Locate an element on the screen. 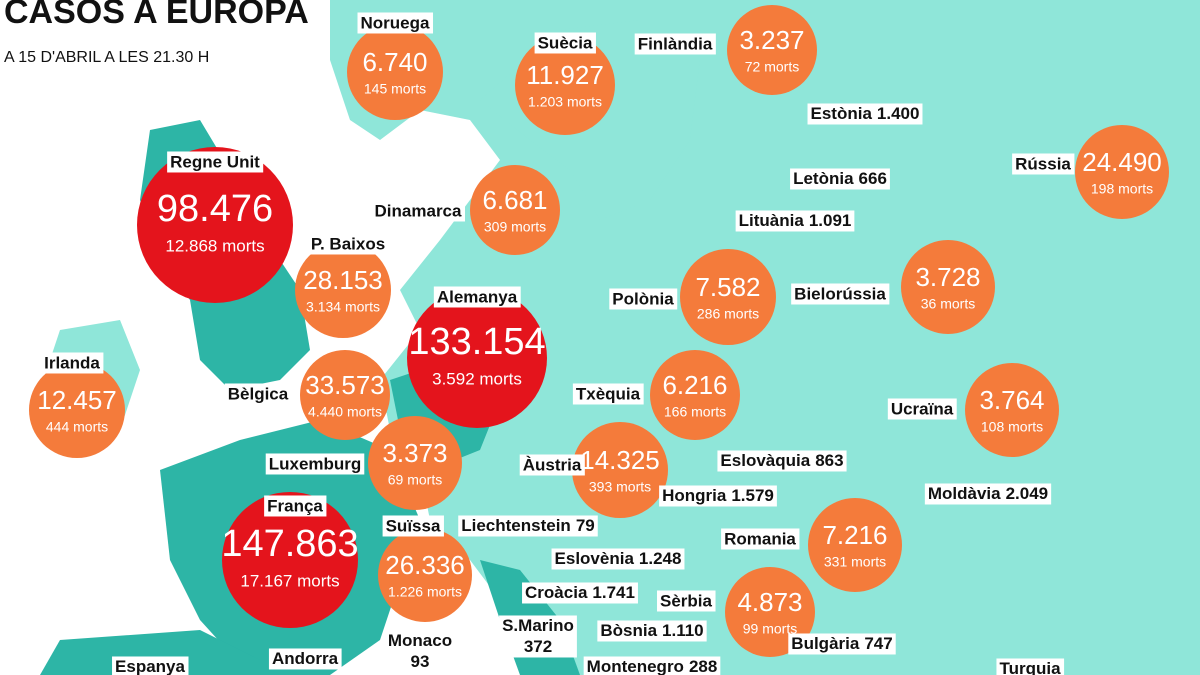  label-text: S.Marino 372 is located at coordinates (538, 636).